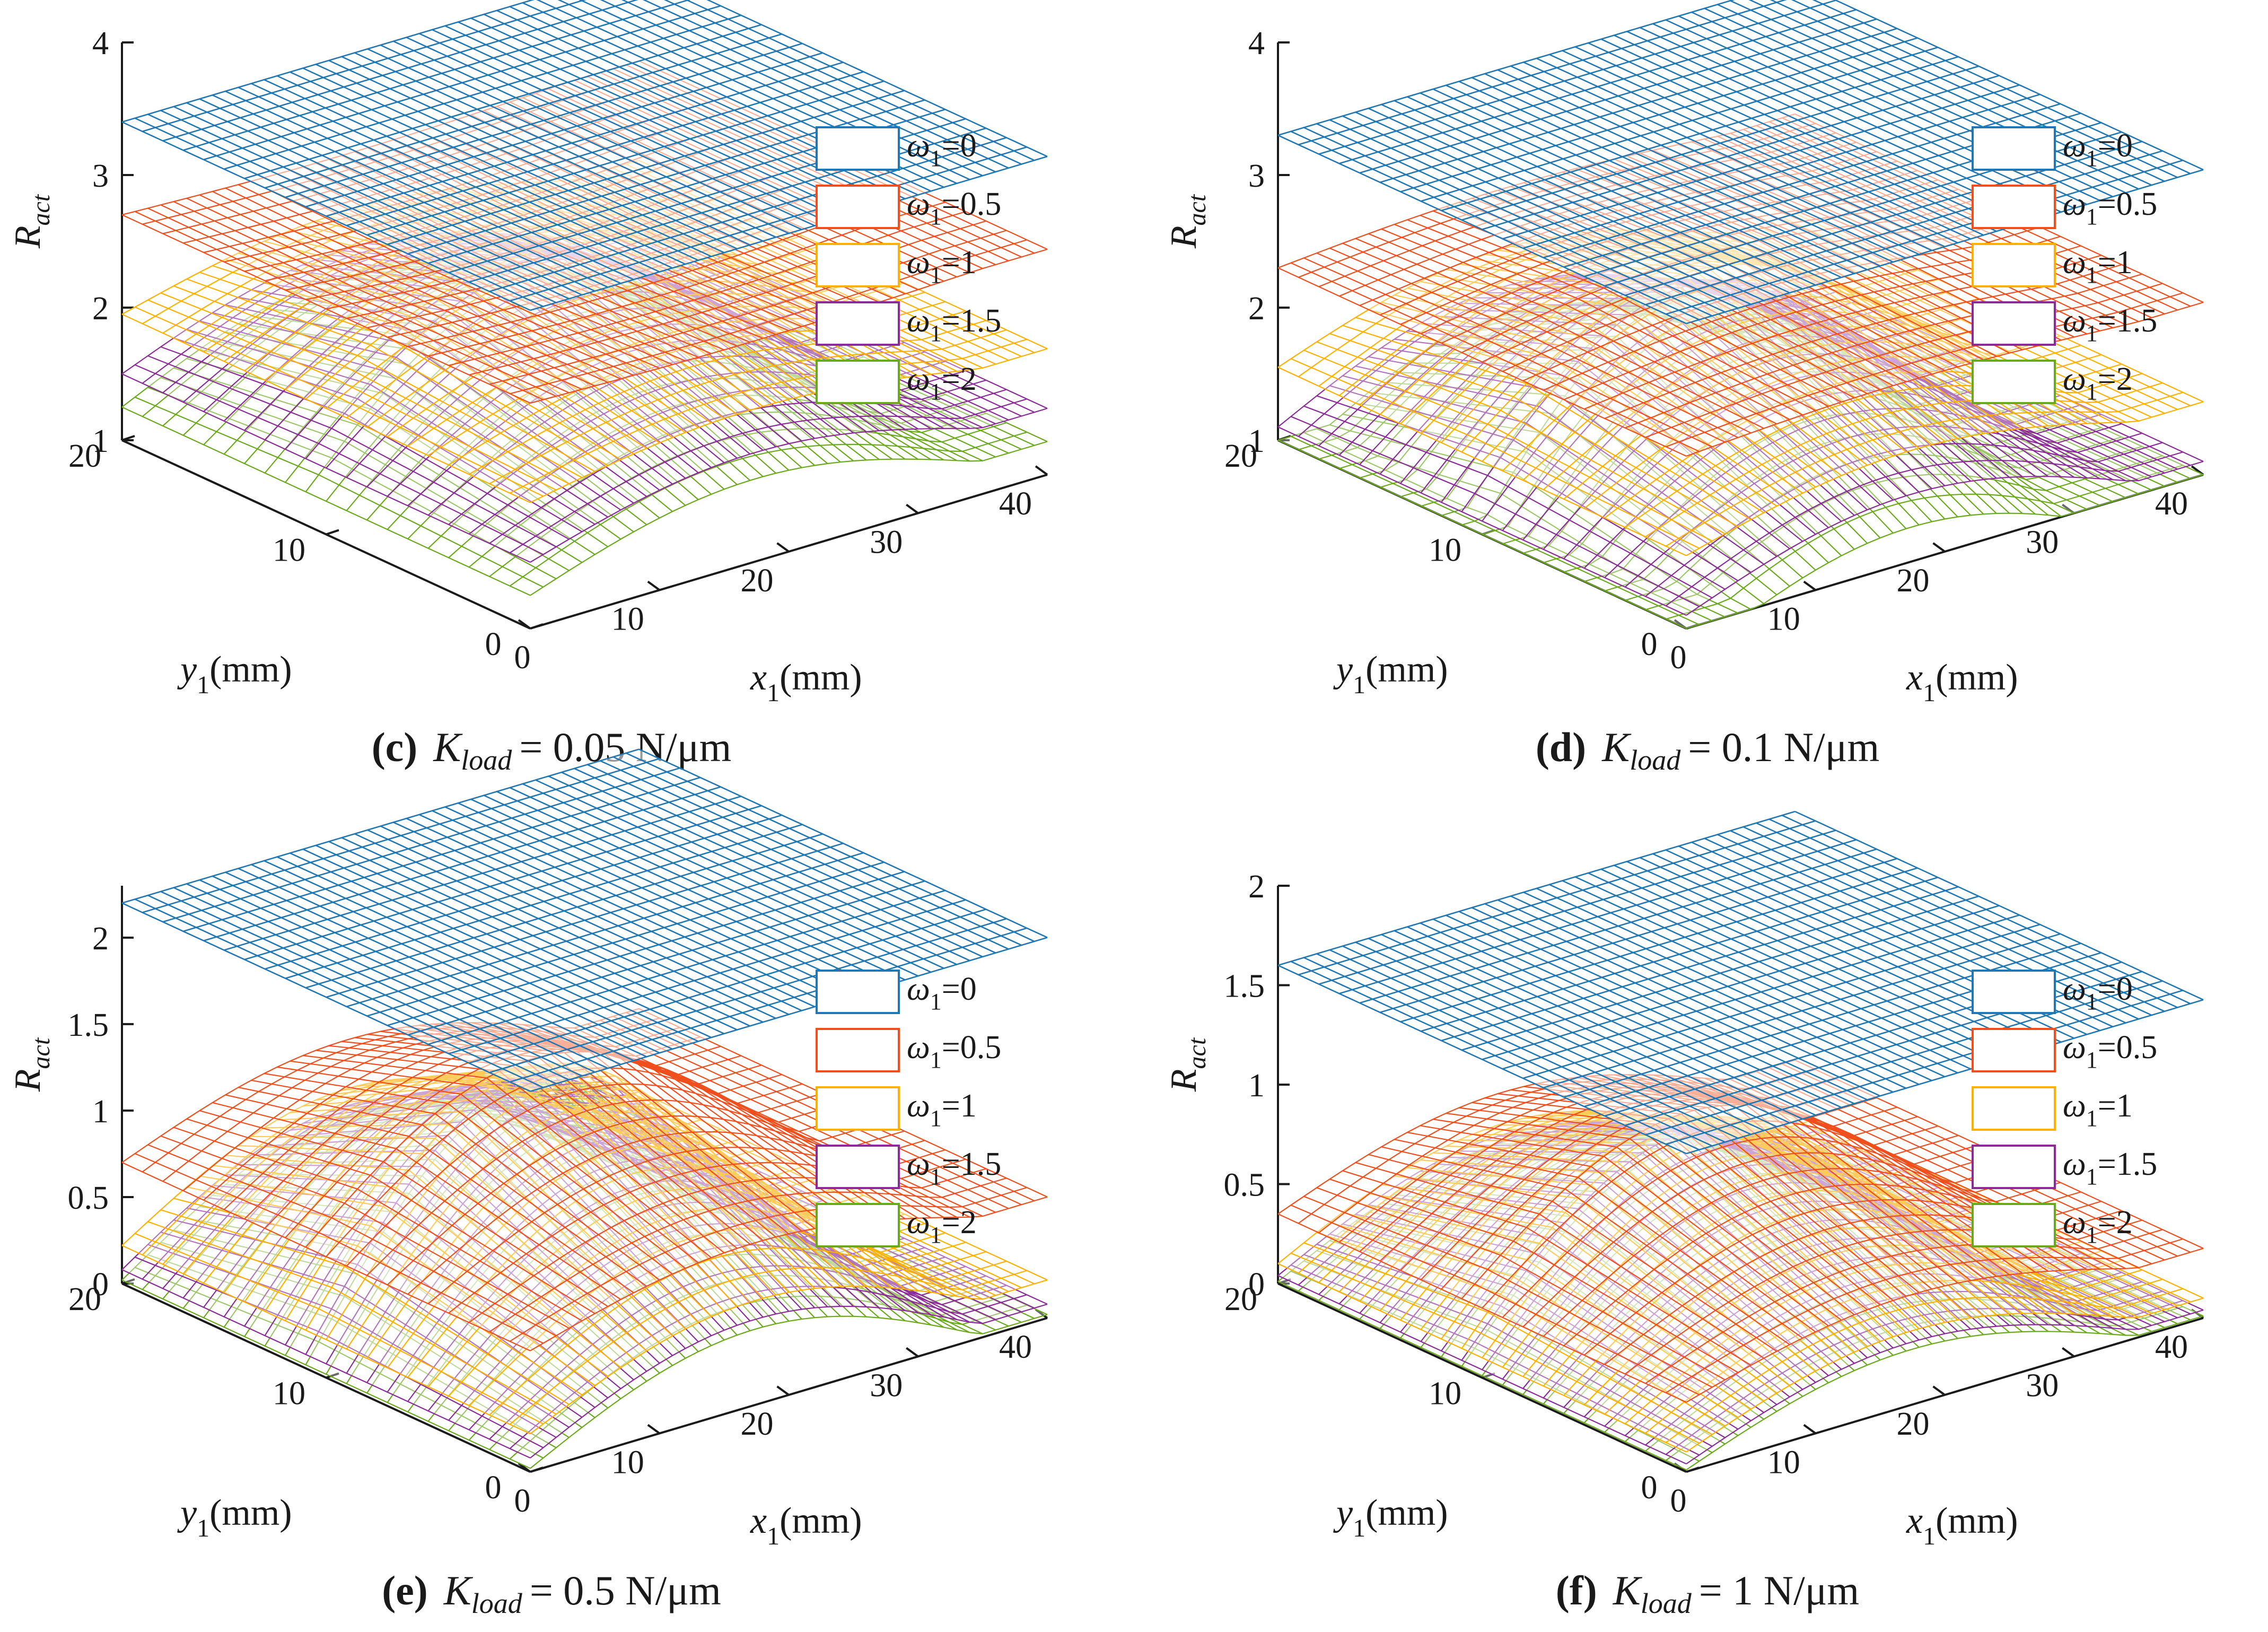 The width and height of the screenshot is (2268, 1632). Describe the element at coordinates (2127, 321) in the screenshot. I see `legend-value: =1.5` at that location.